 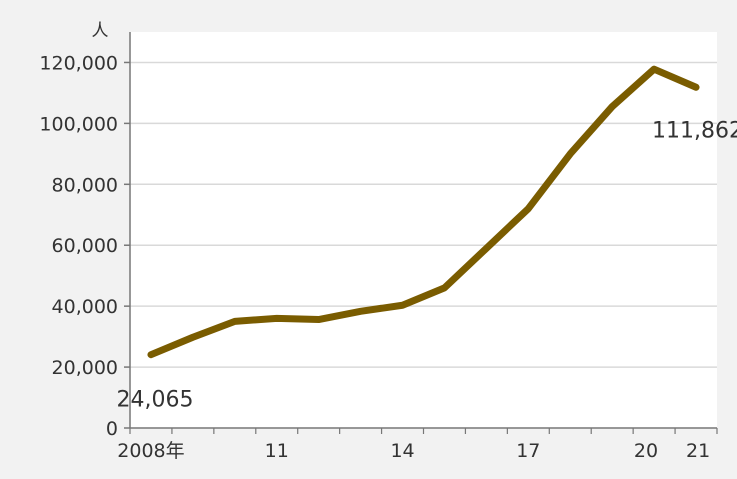 What do you see at coordinates (100, 31) in the screenshot?
I see `y-axis-unit-label: 人` at bounding box center [100, 31].